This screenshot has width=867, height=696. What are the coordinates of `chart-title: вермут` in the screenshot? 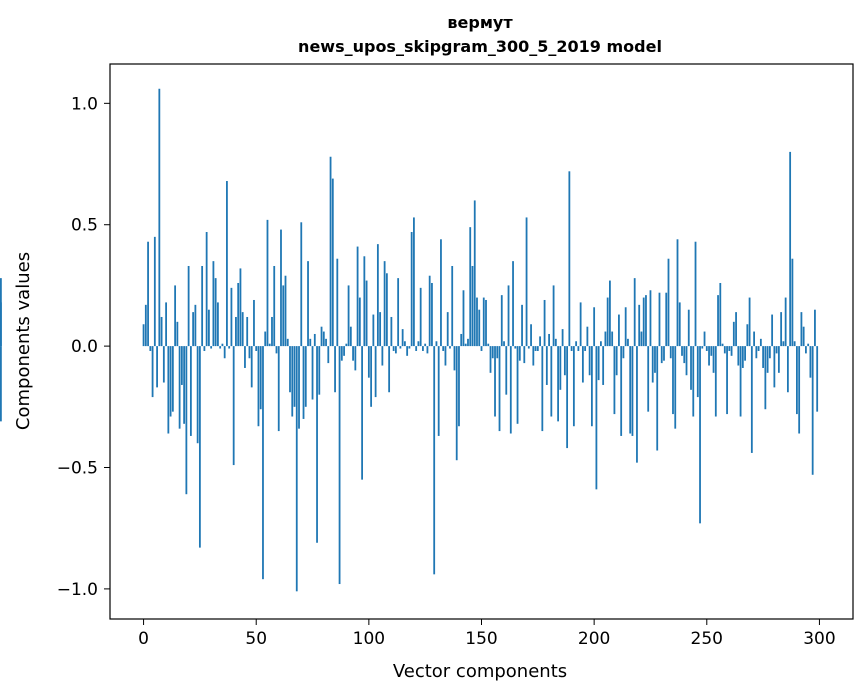 It's located at (480, 22).